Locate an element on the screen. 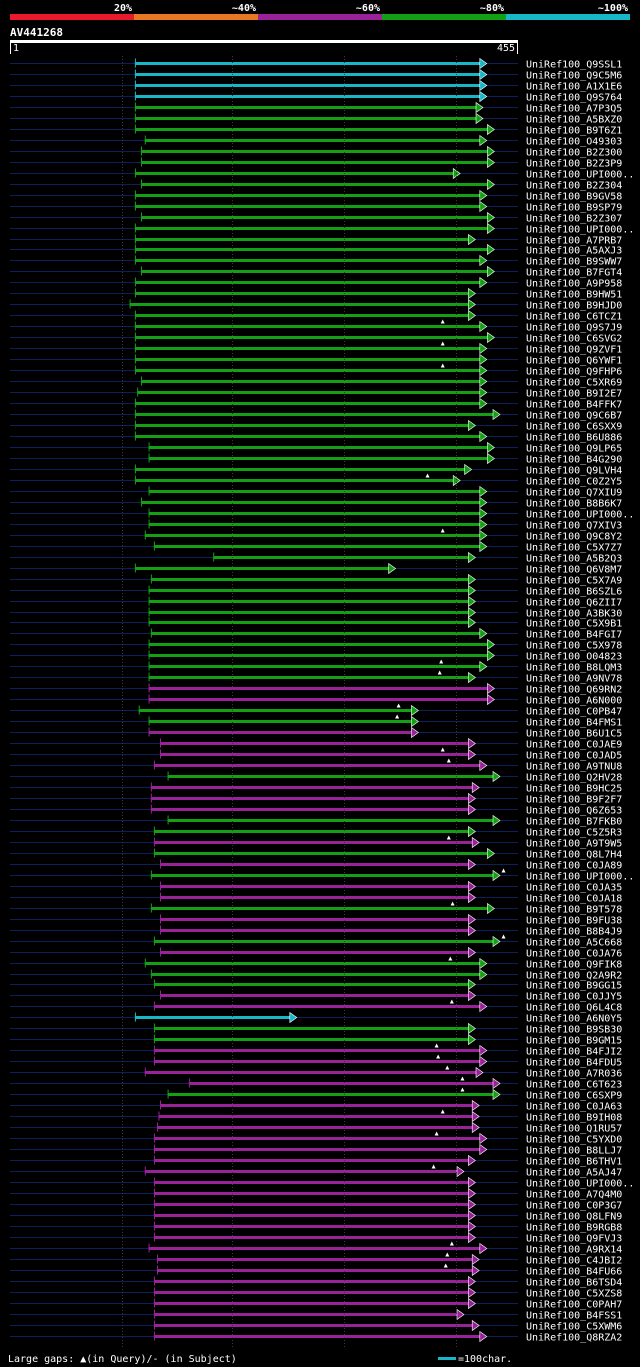  hit-row: UniRef100_A5B2Q3 is located at coordinates (316, 558).